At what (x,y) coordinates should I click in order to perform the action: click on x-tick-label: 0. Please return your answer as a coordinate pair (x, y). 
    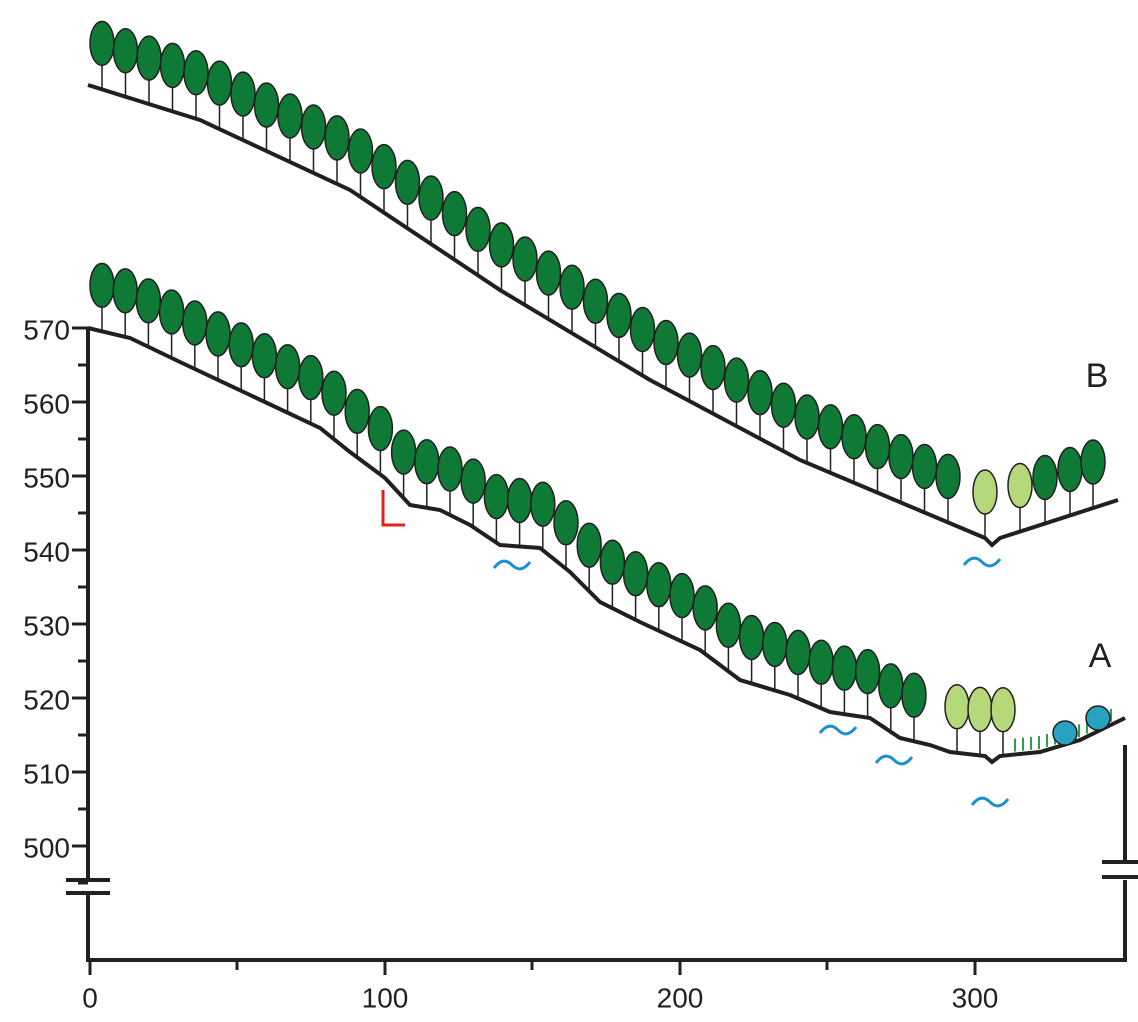
    Looking at the image, I should click on (90, 997).